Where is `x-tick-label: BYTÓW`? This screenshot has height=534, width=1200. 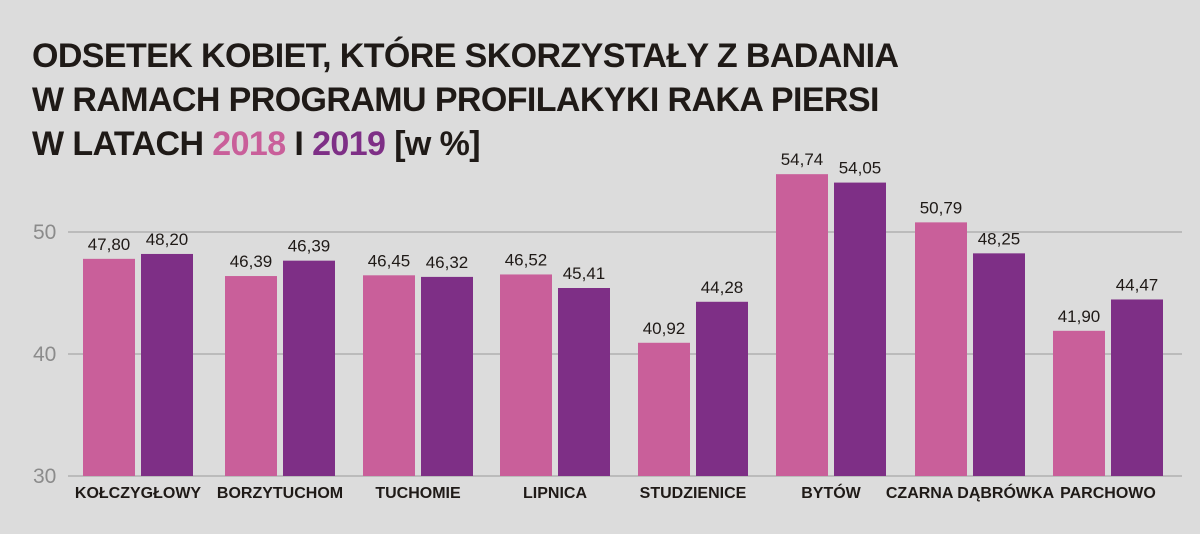 x-tick-label: BYTÓW is located at coordinates (831, 492).